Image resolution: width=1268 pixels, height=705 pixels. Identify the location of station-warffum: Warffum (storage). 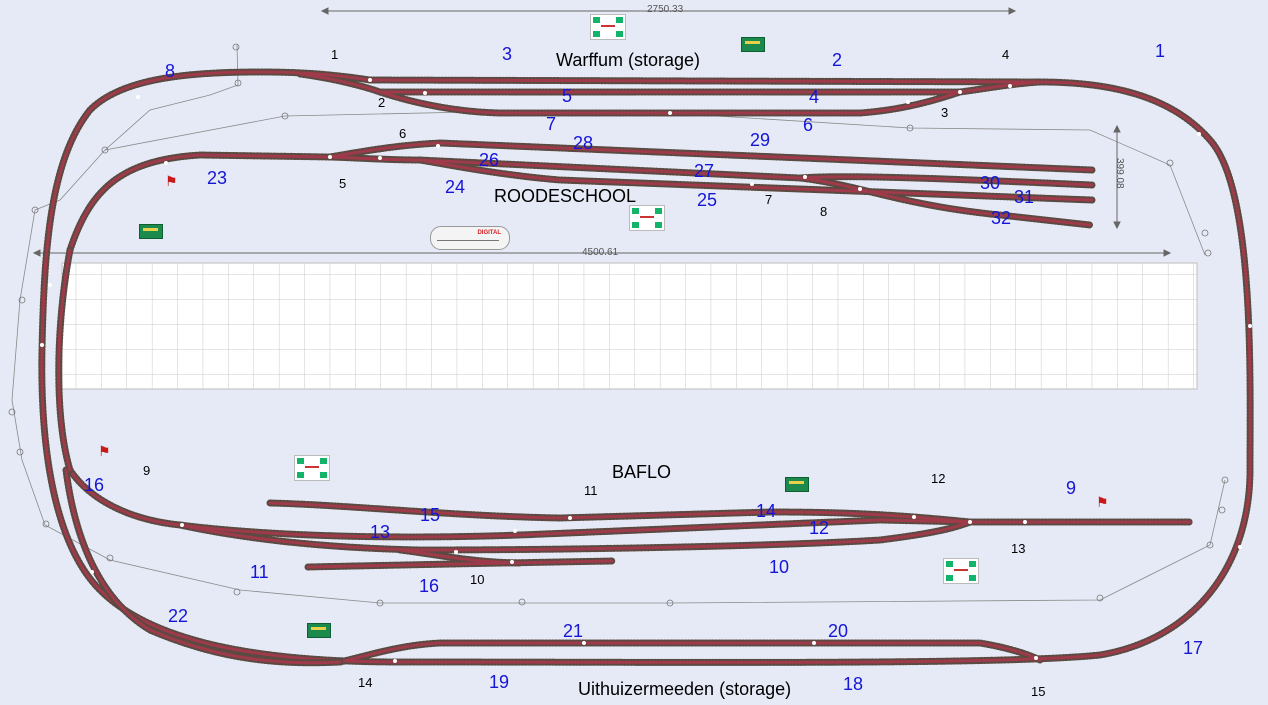
(628, 60).